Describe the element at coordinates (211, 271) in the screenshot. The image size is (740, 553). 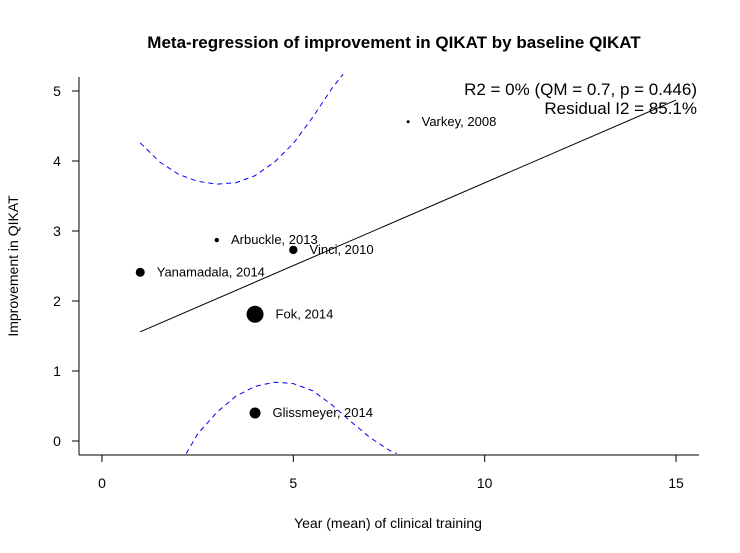
I see `study-label: Yanamadala, 2014` at that location.